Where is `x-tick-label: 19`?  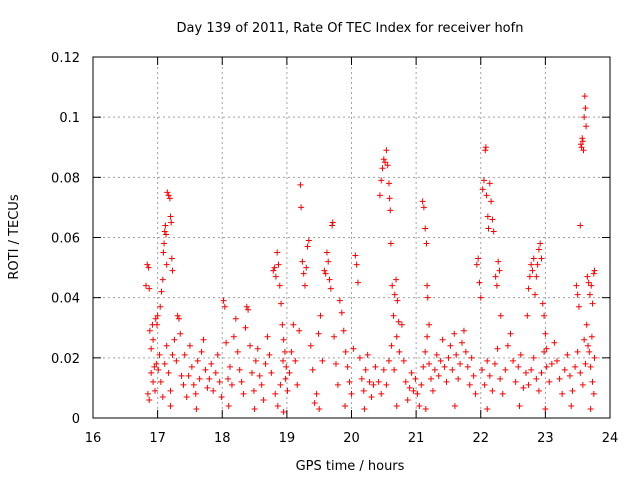
x-tick-label: 19 is located at coordinates (287, 438).